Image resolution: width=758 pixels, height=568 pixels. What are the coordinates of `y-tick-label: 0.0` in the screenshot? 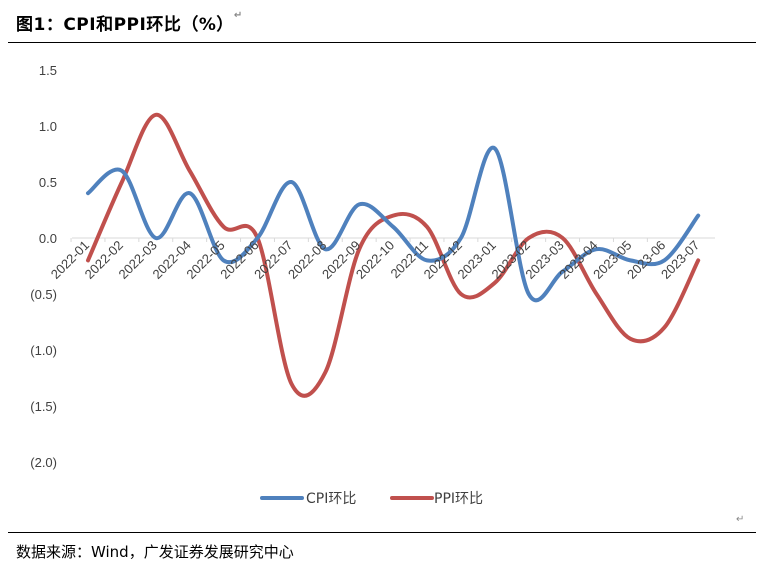 It's located at (48, 238).